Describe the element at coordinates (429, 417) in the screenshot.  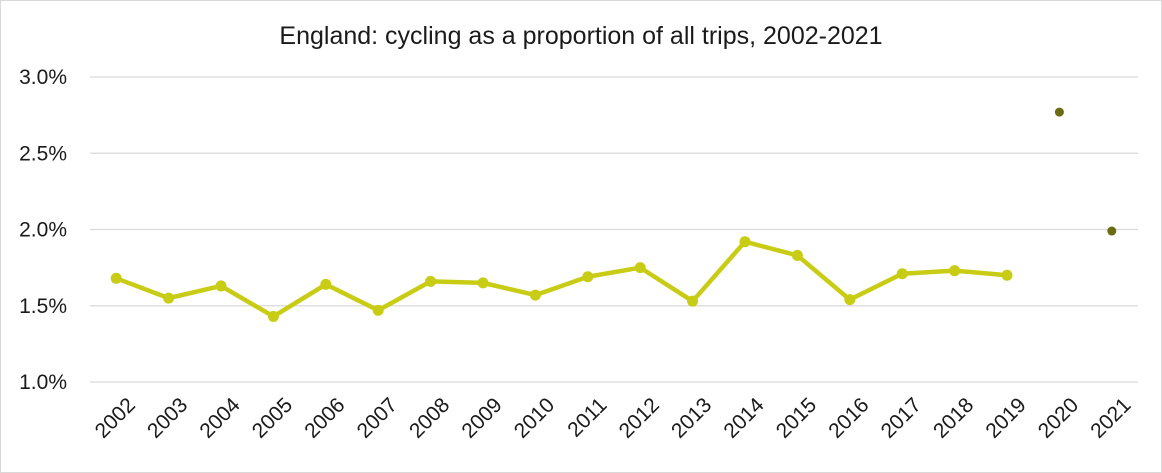
I see `x-tick-label: 2008` at that location.